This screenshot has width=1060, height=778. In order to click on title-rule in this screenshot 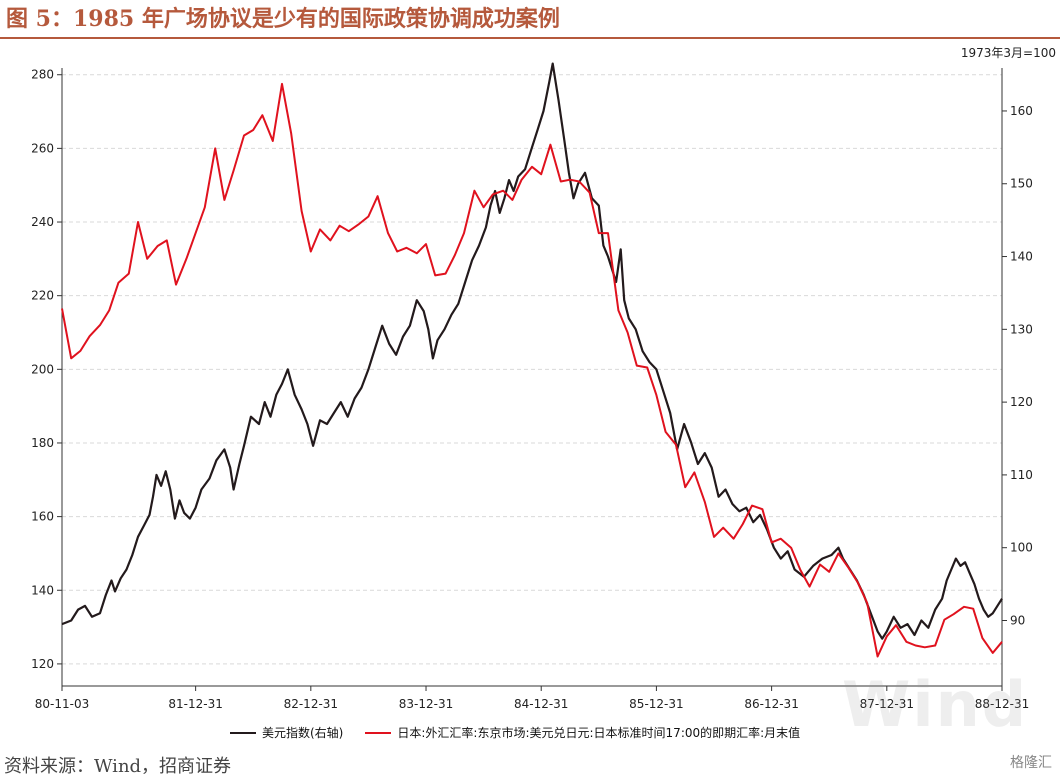, I will do `click(530, 38)`.